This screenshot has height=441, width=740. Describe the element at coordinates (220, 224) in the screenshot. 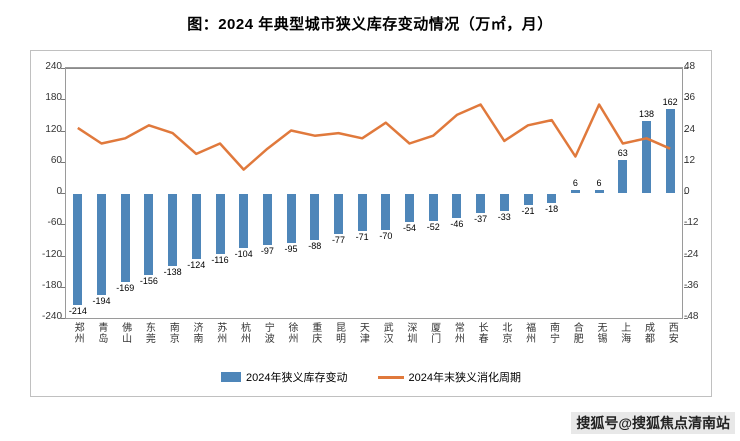

I see `bar-苏州` at that location.